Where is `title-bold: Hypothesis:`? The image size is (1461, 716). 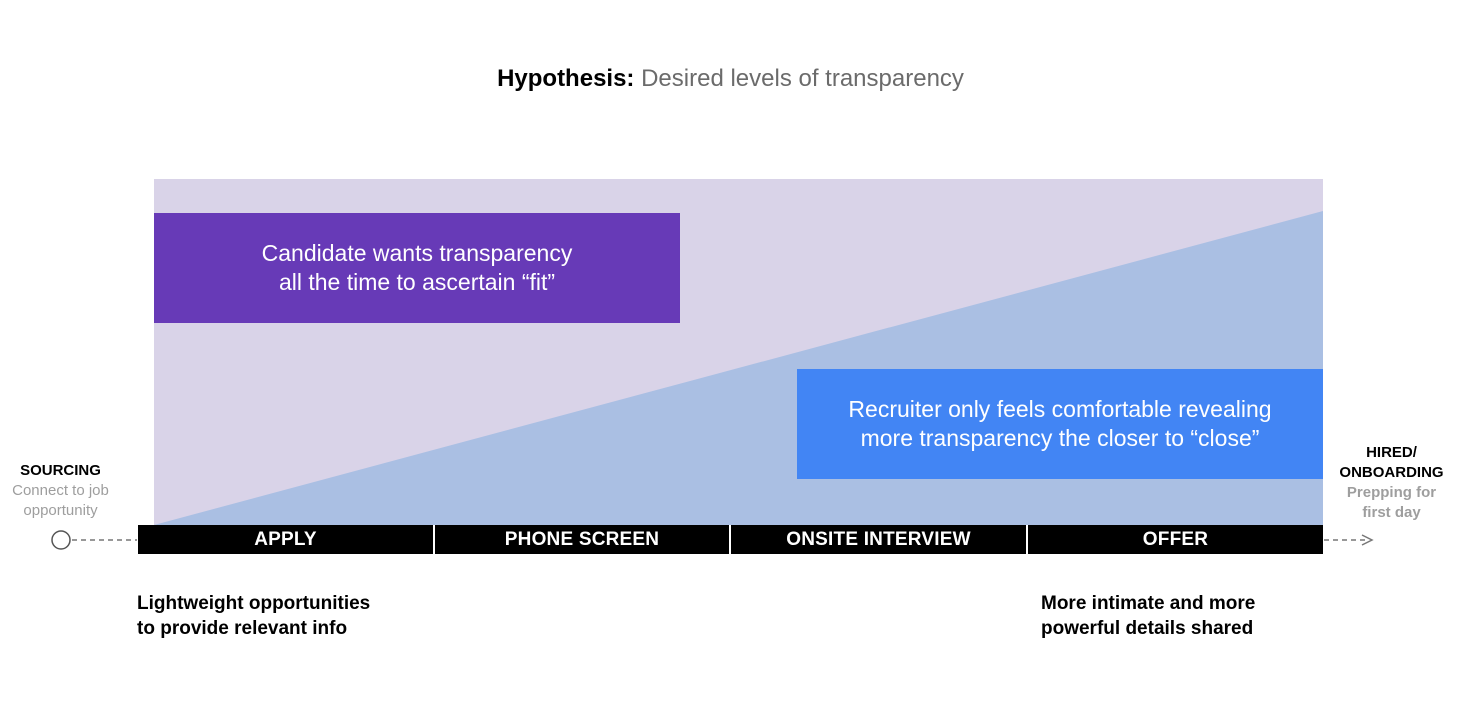
title-bold: Hypothesis: is located at coordinates (566, 78).